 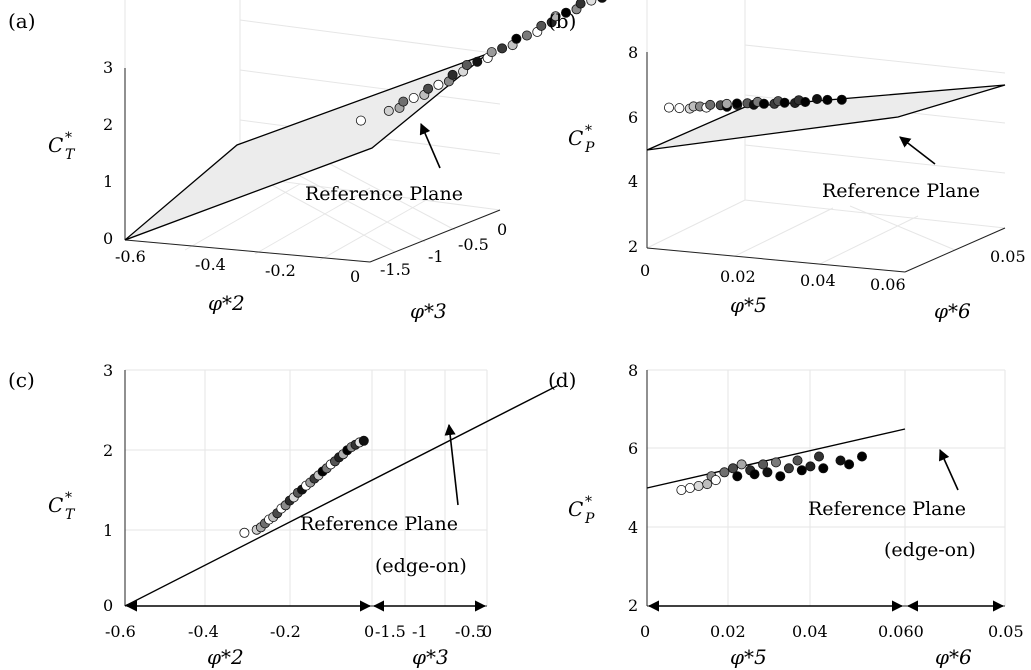 What do you see at coordinates (421, 566) in the screenshot?
I see `panel-c-annotation-2: (edge-on)` at bounding box center [421, 566].